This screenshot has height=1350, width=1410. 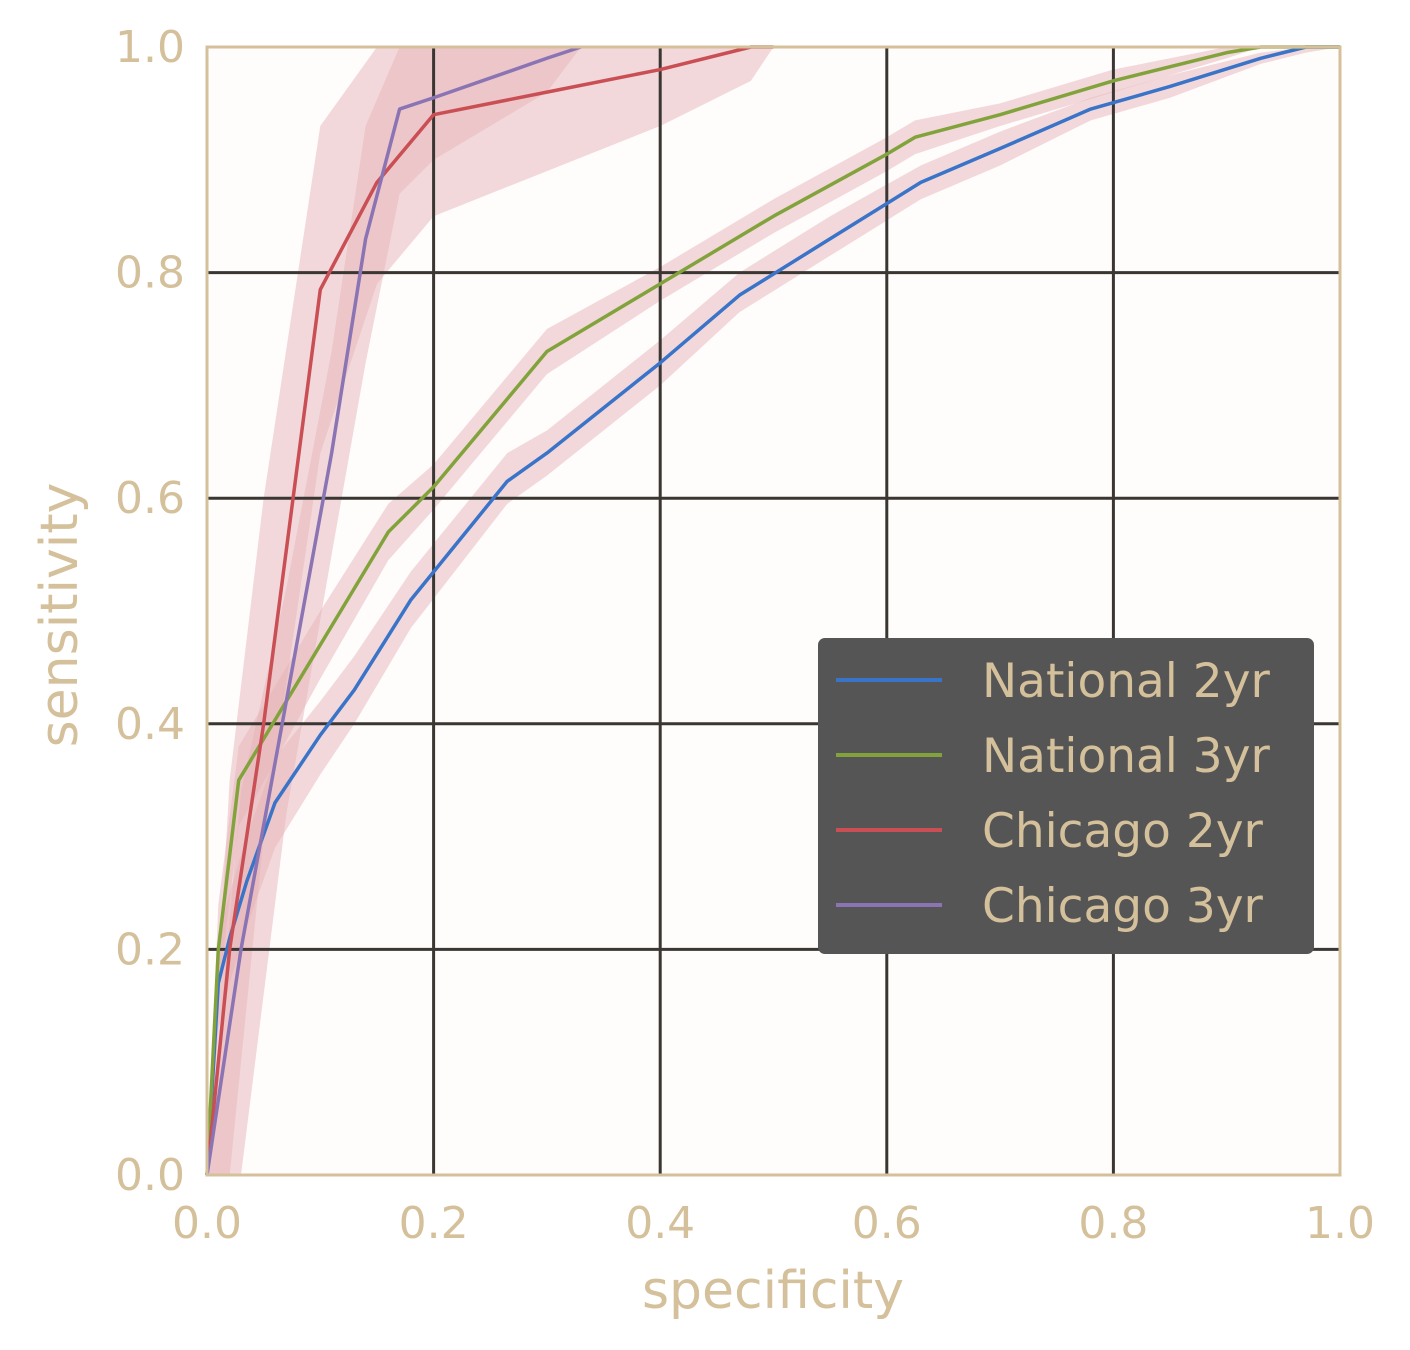 I want to click on y-tick-label: 0.2, so click(x=150, y=949).